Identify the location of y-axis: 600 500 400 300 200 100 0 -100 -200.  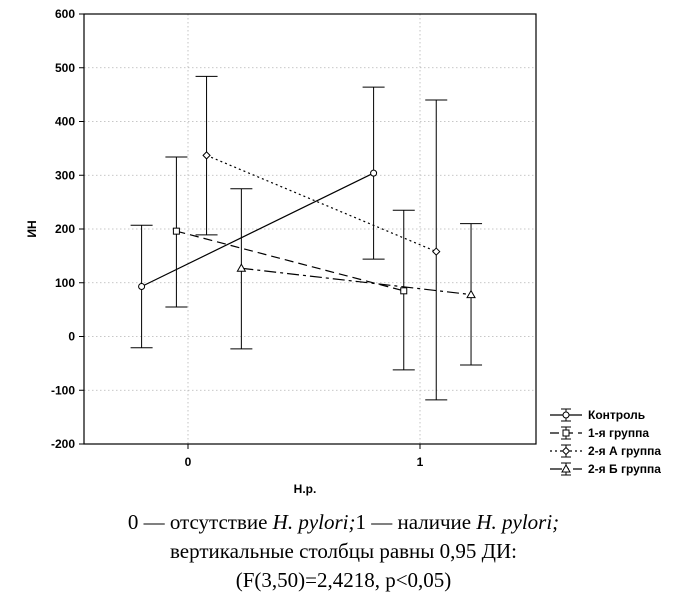
(67, 229).